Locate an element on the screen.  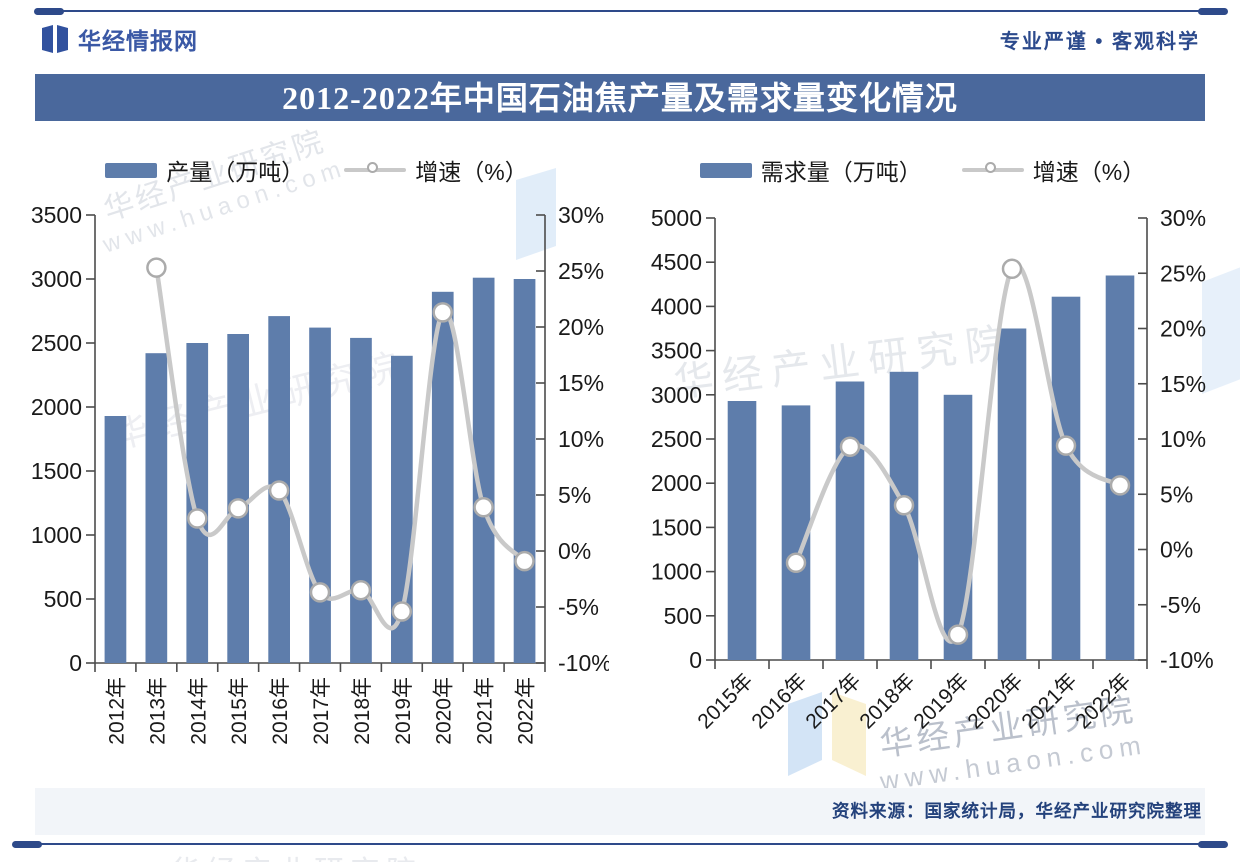
demand-legend: 需求量（万吨） 增速（%） is located at coordinates (922, 170).